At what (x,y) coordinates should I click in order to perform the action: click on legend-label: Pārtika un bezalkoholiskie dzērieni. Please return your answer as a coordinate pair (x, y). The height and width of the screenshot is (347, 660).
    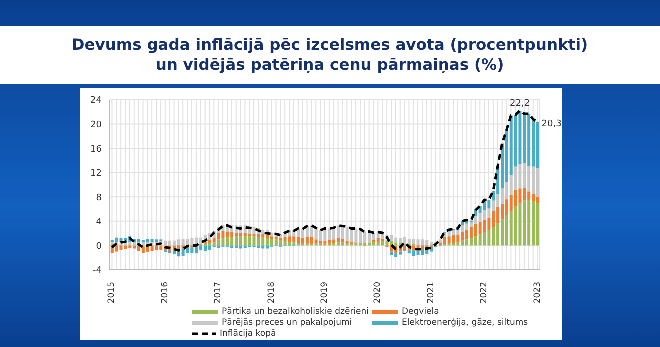
    Looking at the image, I should click on (296, 311).